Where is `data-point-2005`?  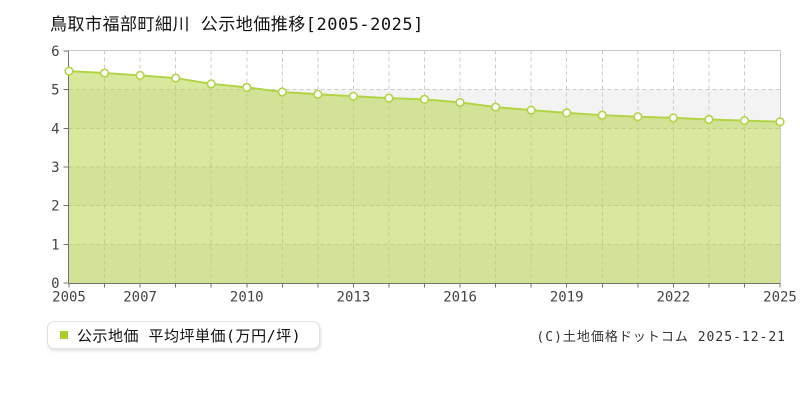
data-point-2005 is located at coordinates (69, 71).